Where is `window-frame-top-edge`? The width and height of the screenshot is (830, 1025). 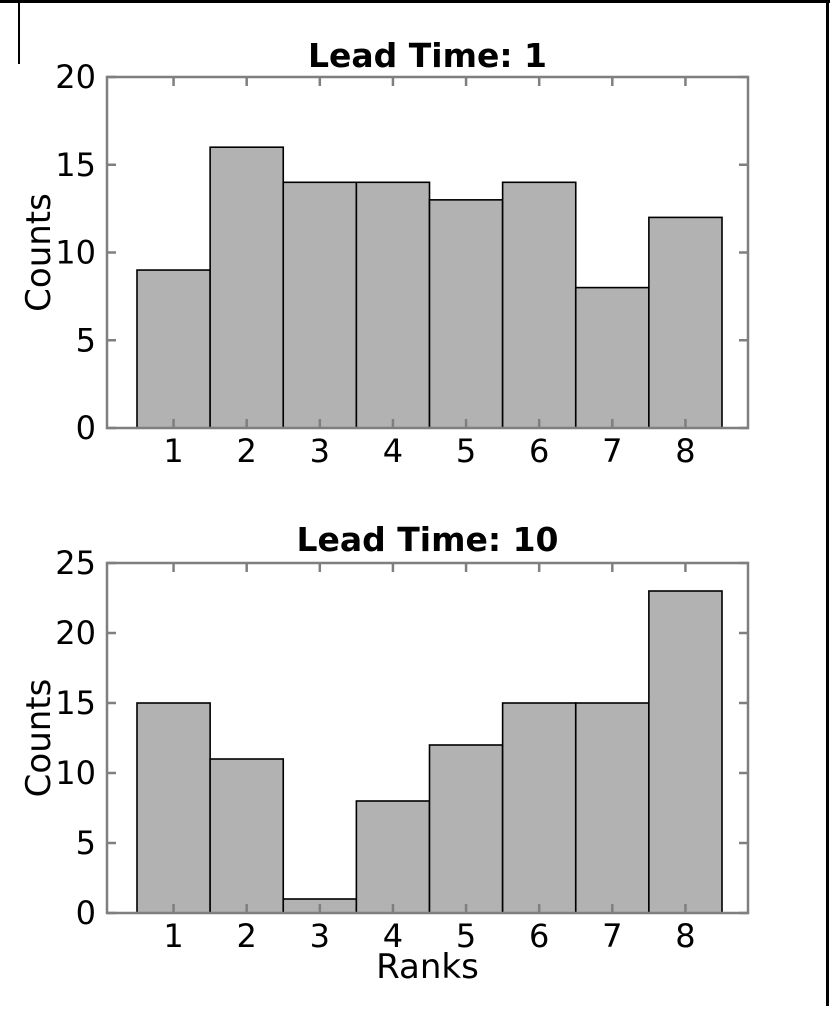 window-frame-top-edge is located at coordinates (415, 1).